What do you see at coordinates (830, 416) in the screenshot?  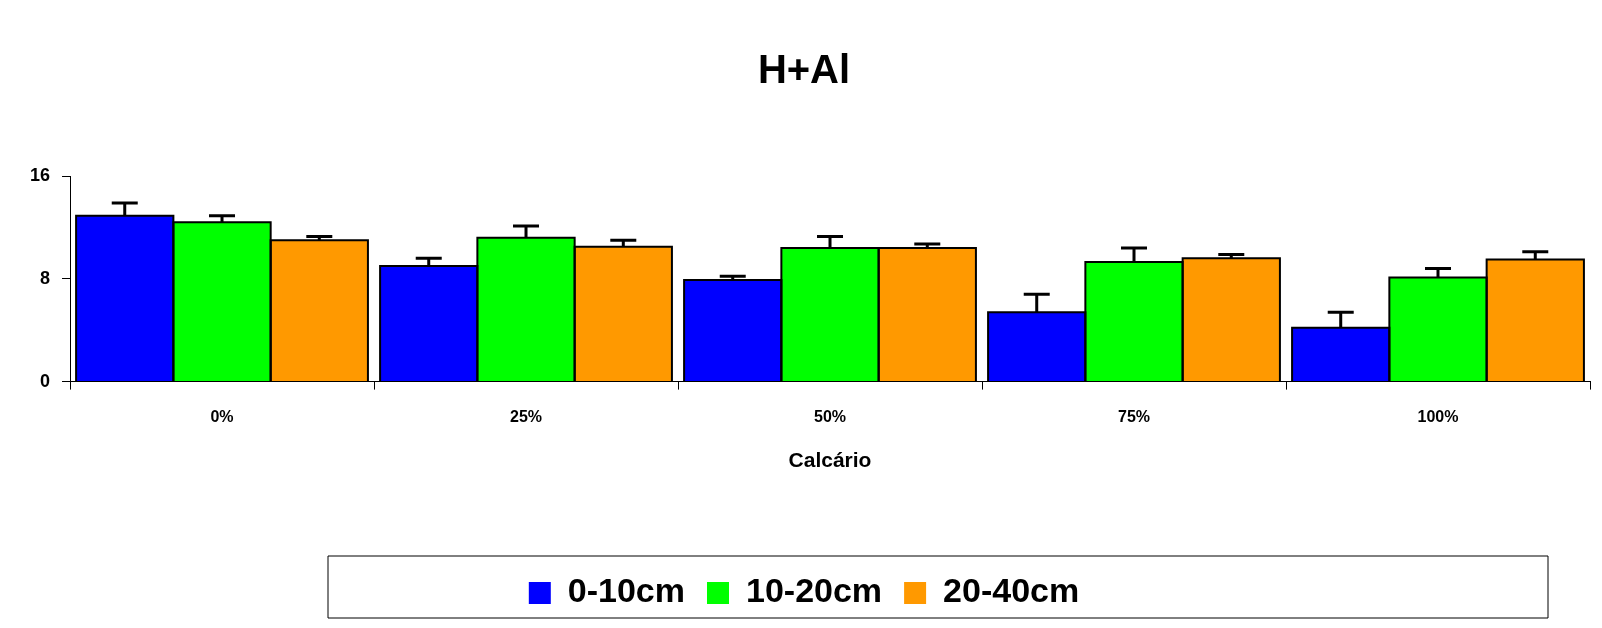 I see `x-tick-label: 50%` at bounding box center [830, 416].